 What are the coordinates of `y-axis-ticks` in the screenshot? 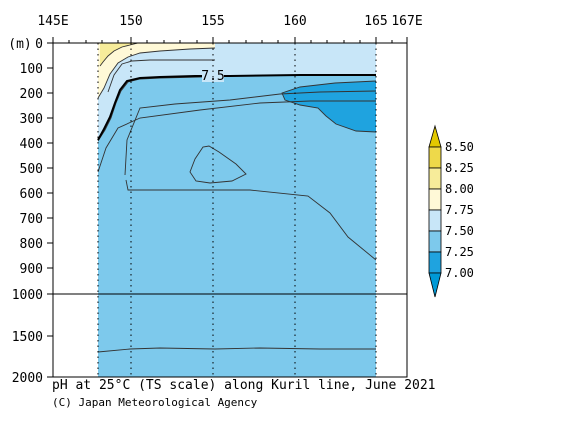 It's located at (50, 210).